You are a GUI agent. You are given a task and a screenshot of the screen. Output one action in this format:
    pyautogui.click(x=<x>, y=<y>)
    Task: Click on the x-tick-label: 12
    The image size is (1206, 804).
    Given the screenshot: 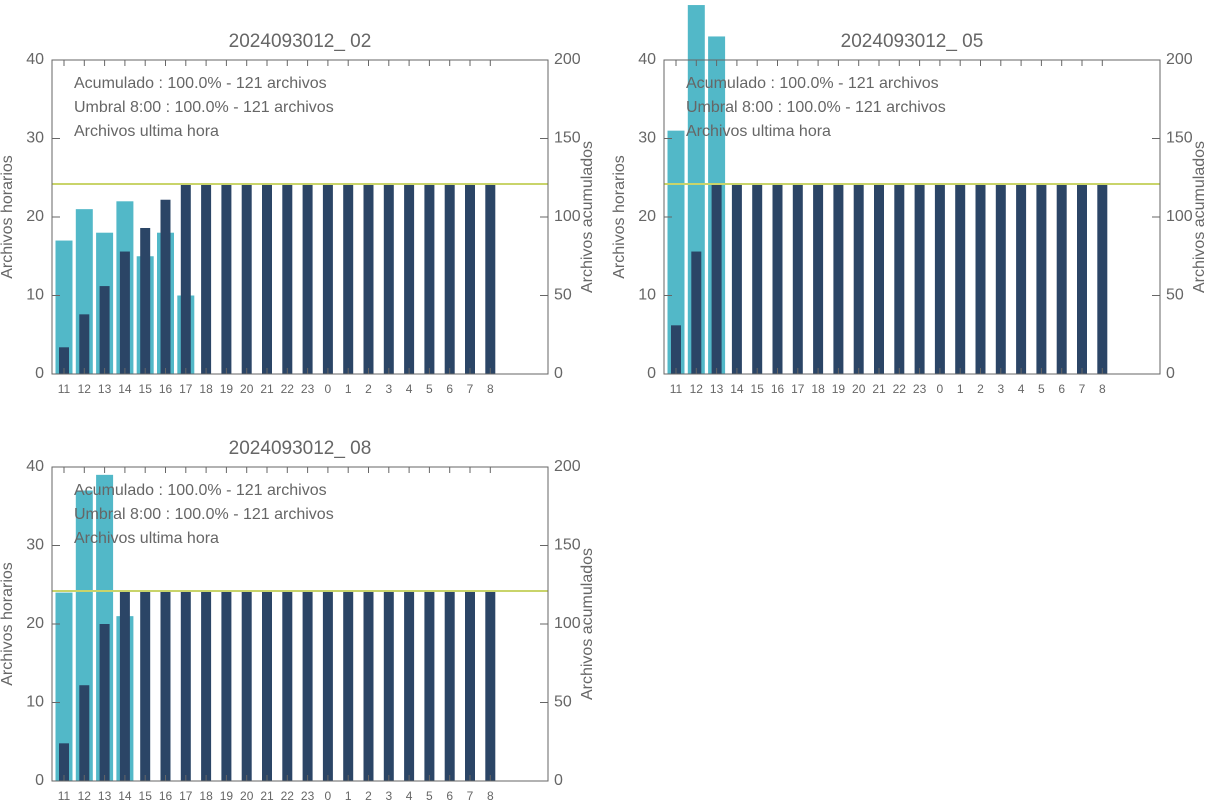 What is the action you would take?
    pyautogui.click(x=85, y=389)
    